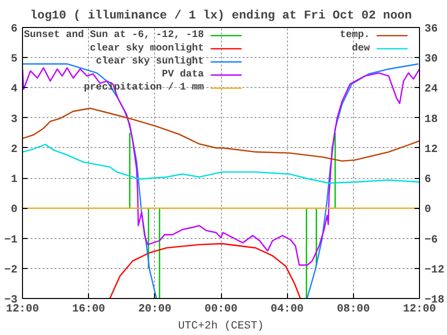 The height and width of the screenshot is (335, 447). Describe the element at coordinates (431, 120) in the screenshot. I see `y2-tick-label: 18` at that location.